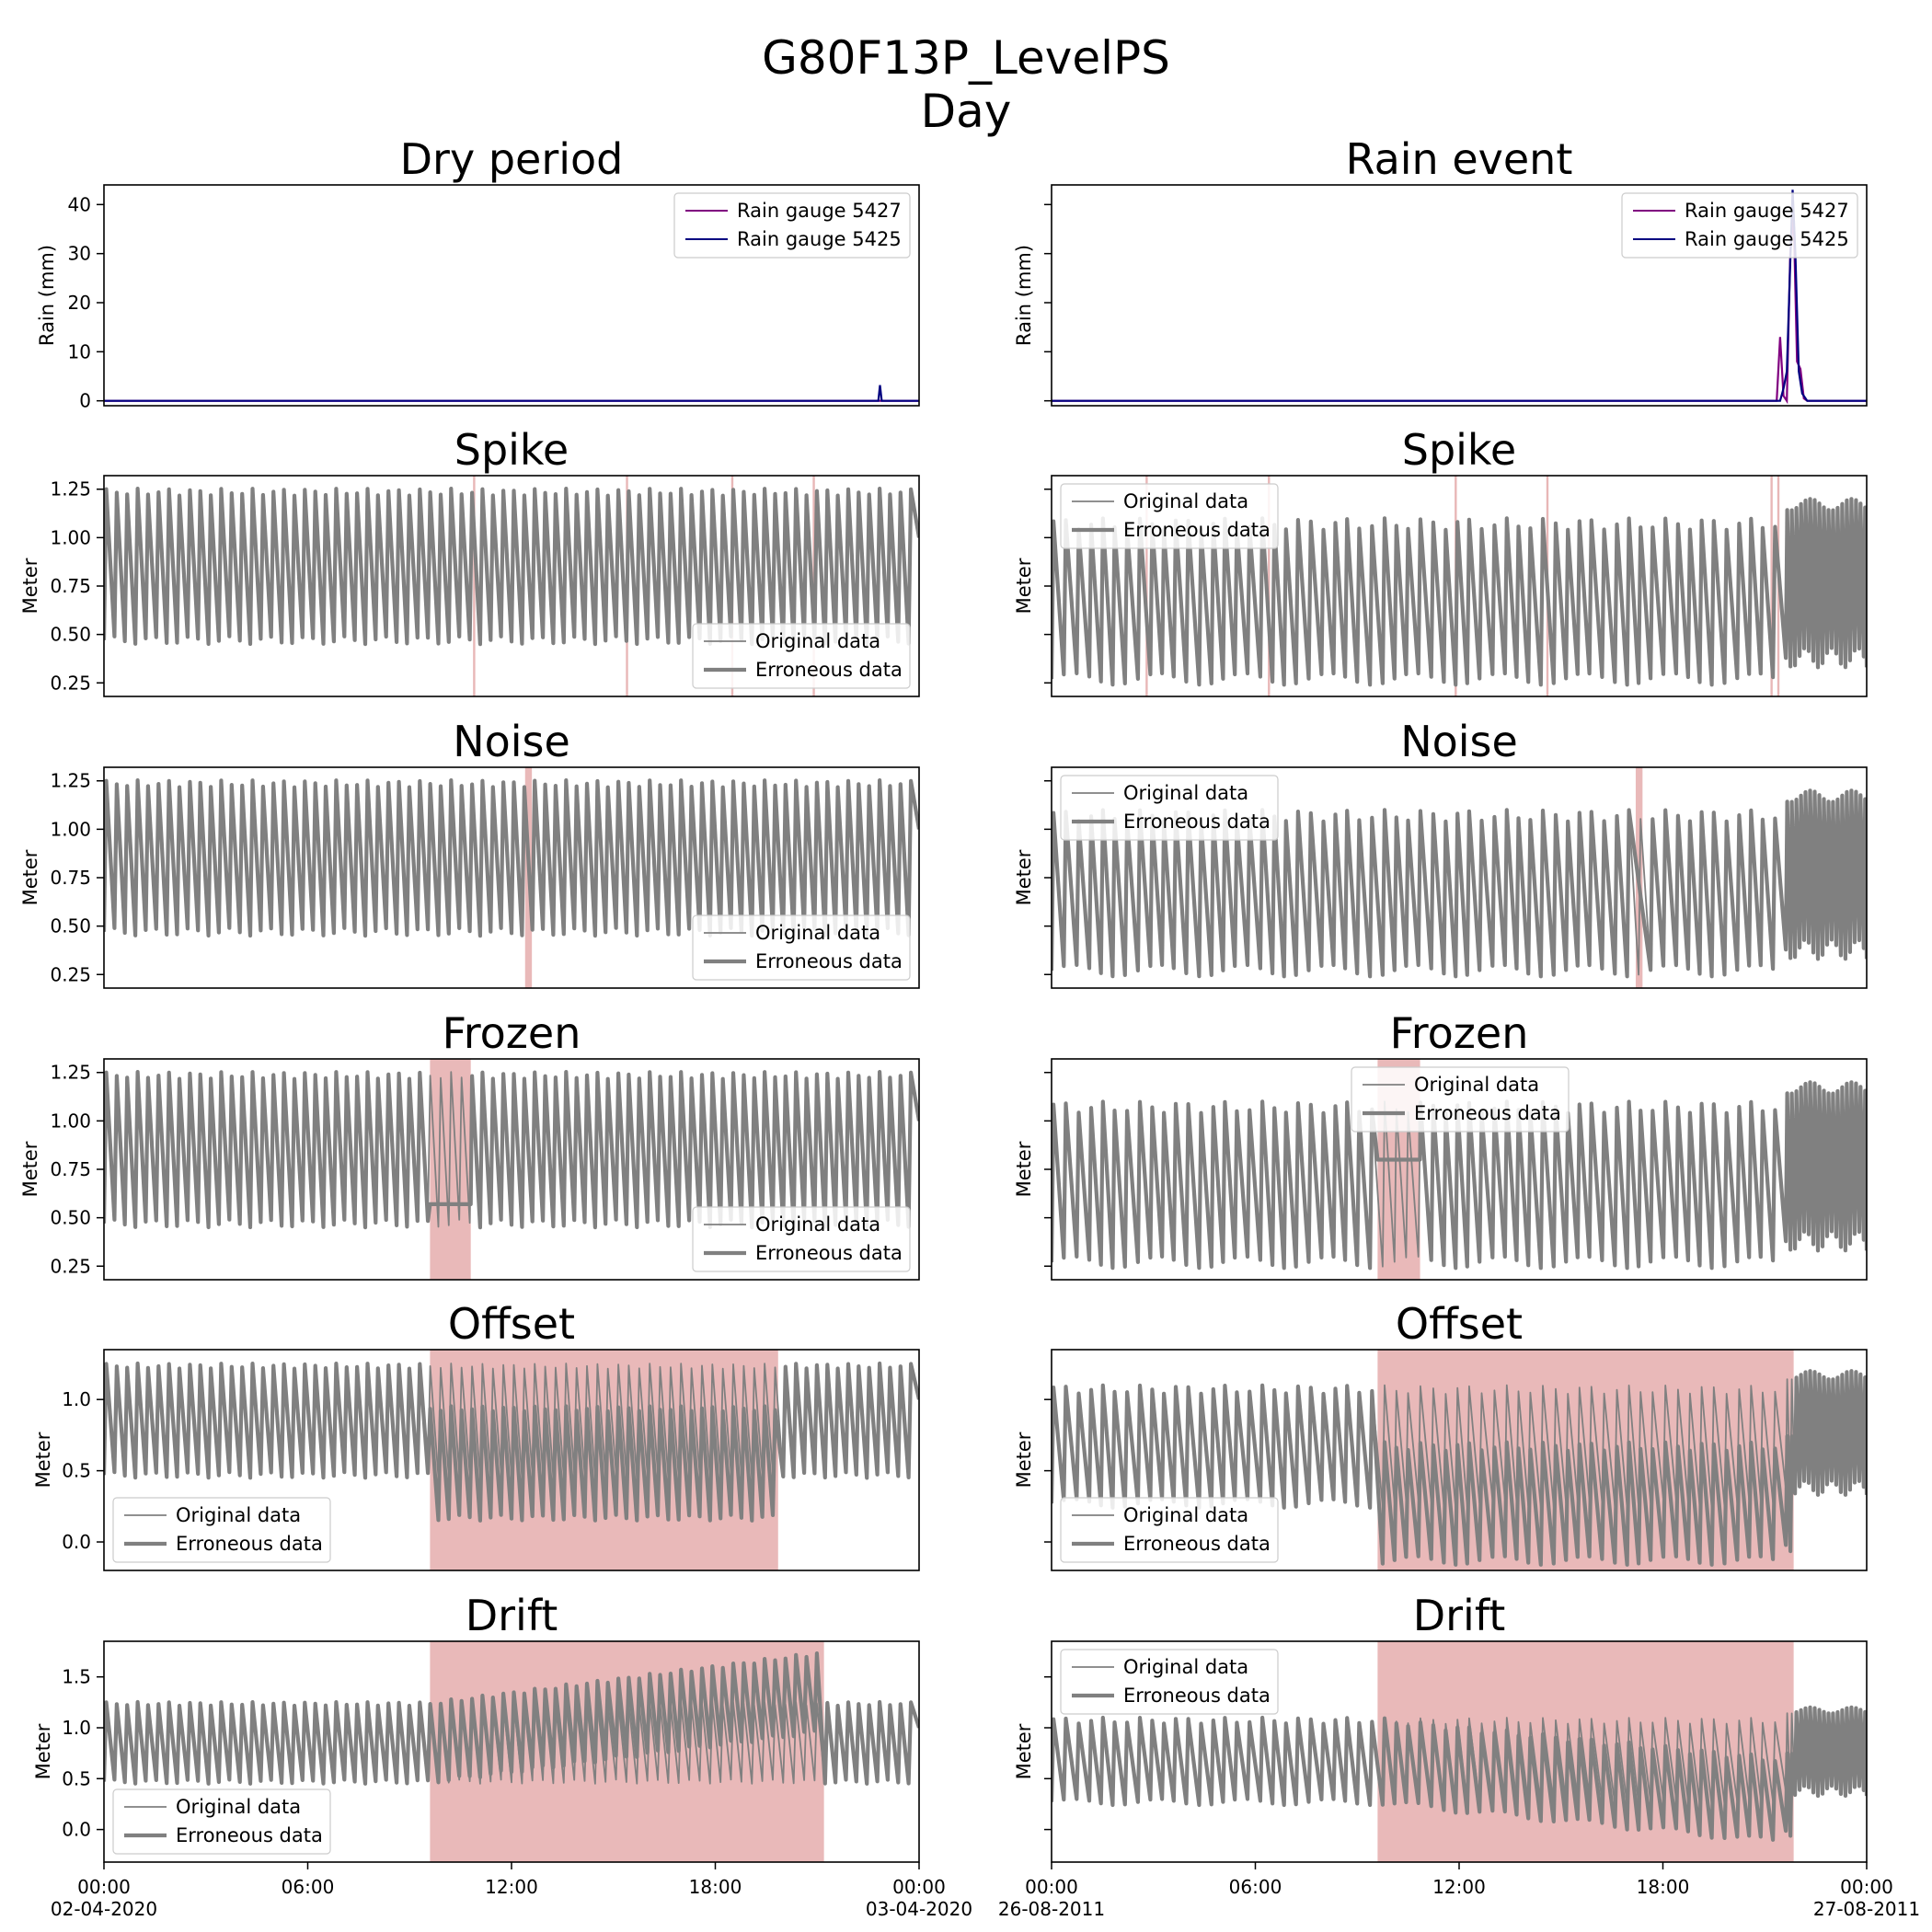 This screenshot has width=1932, height=1932. I want to click on y-tick-label: 20, so click(79, 303).